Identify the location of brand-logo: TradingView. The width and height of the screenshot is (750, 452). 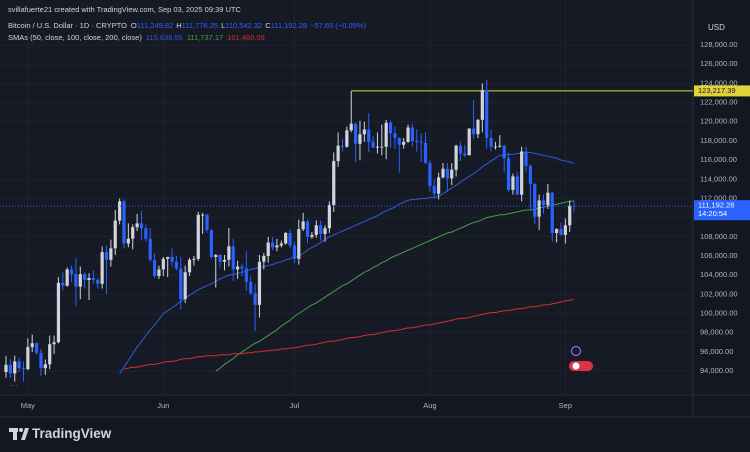
(60, 433).